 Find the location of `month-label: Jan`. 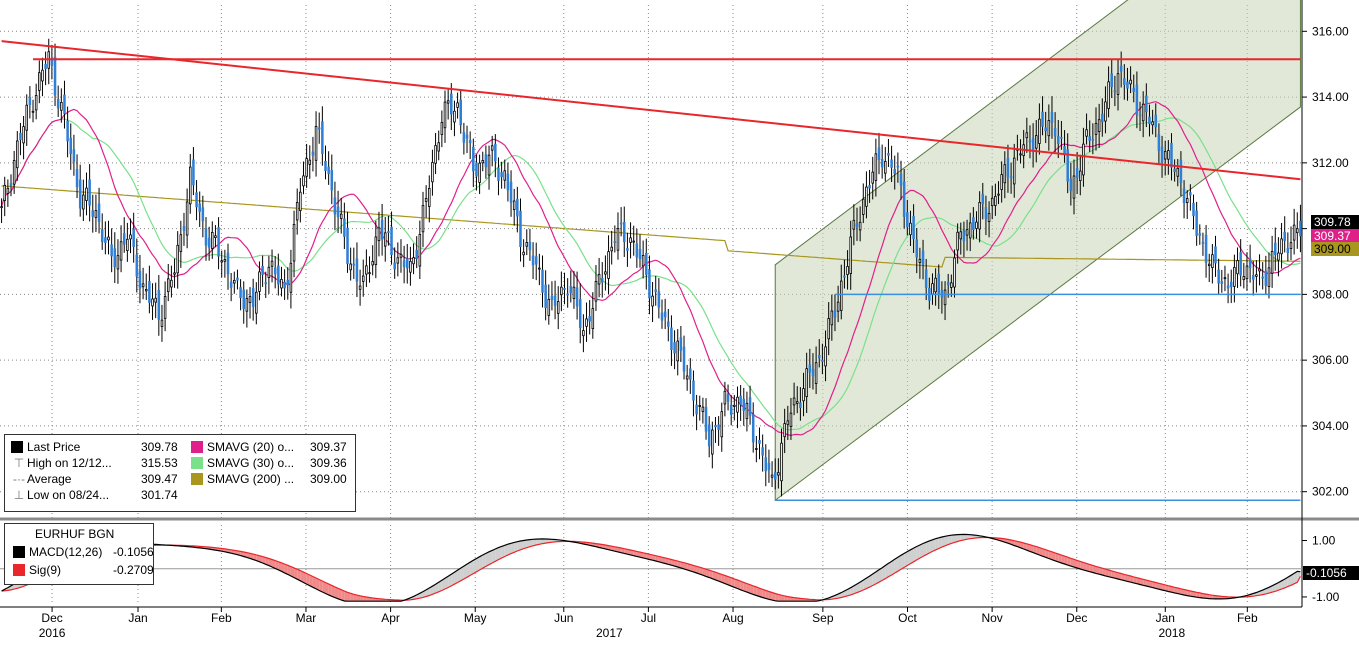

month-label: Jan is located at coordinates (1165, 618).